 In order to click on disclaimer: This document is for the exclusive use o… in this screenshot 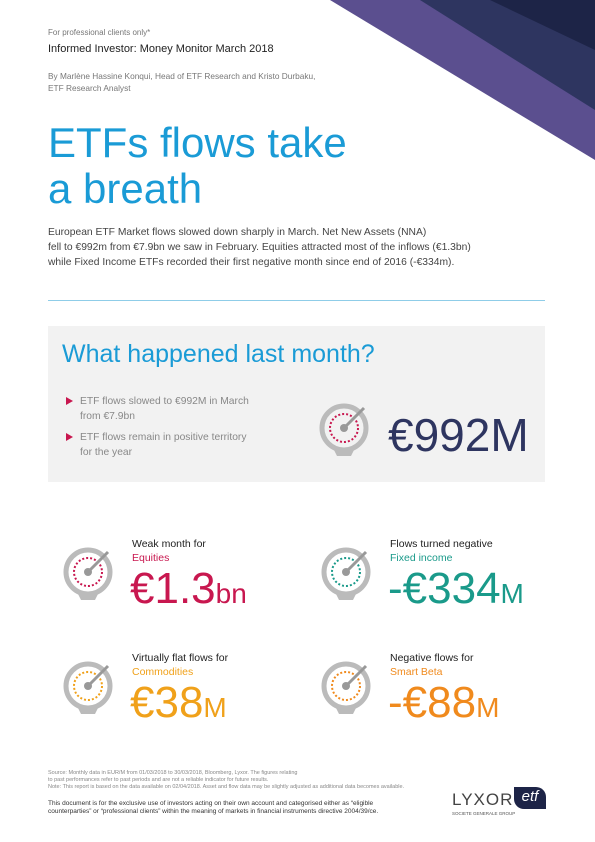, I will do `click(213, 808)`.